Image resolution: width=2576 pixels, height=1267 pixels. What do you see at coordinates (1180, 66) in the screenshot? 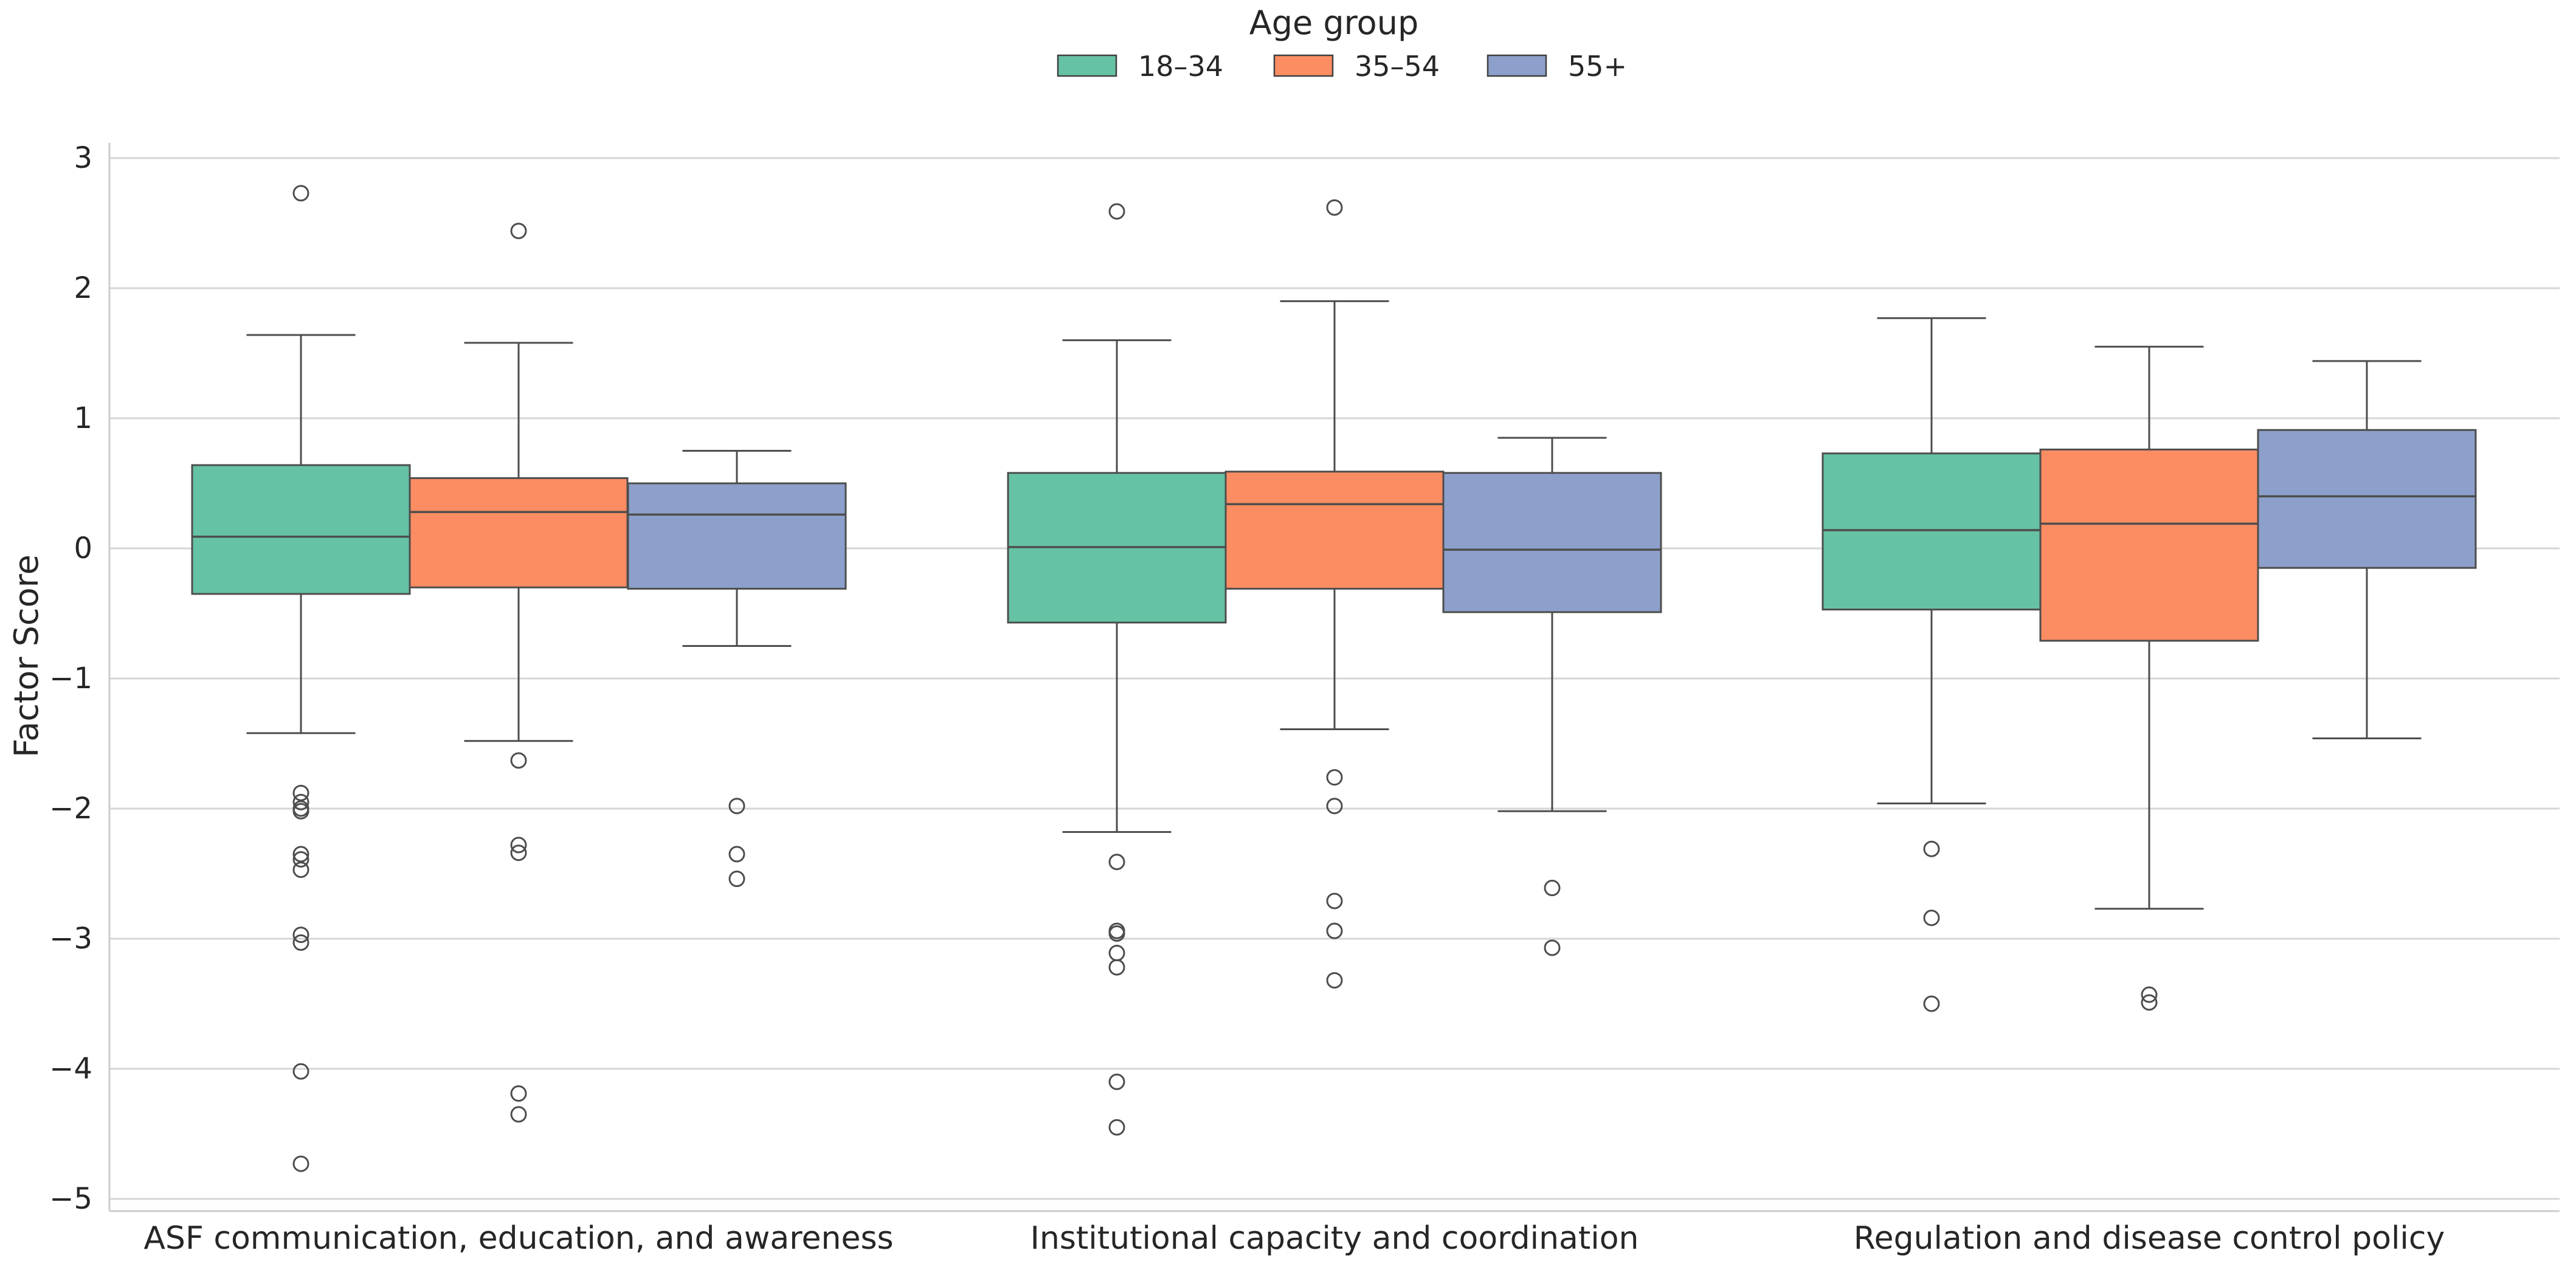
I see `legend-label: 18–34` at bounding box center [1180, 66].